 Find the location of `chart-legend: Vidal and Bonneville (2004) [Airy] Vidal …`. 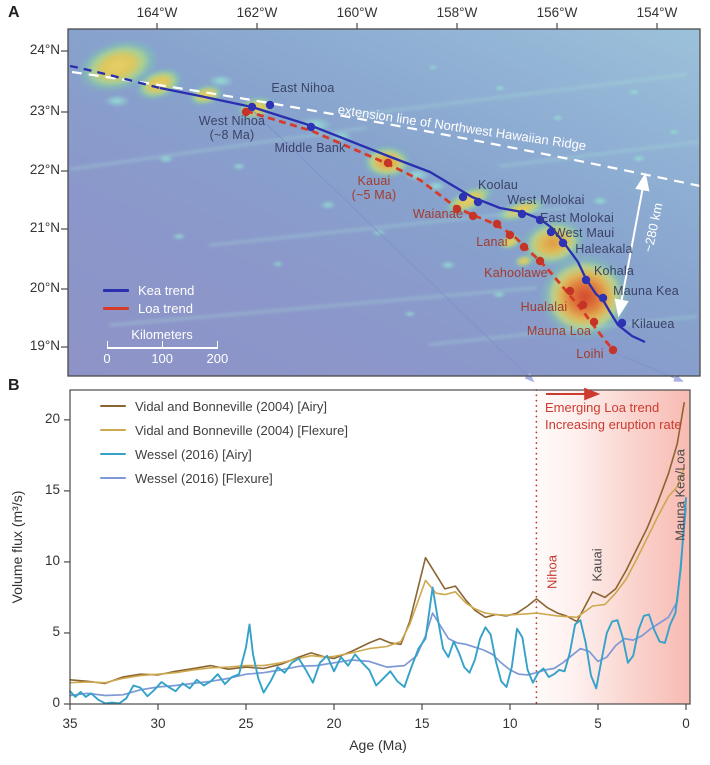

chart-legend: Vidal and Bonneville (2004) [Airy] Vidal … is located at coordinates (224, 442).